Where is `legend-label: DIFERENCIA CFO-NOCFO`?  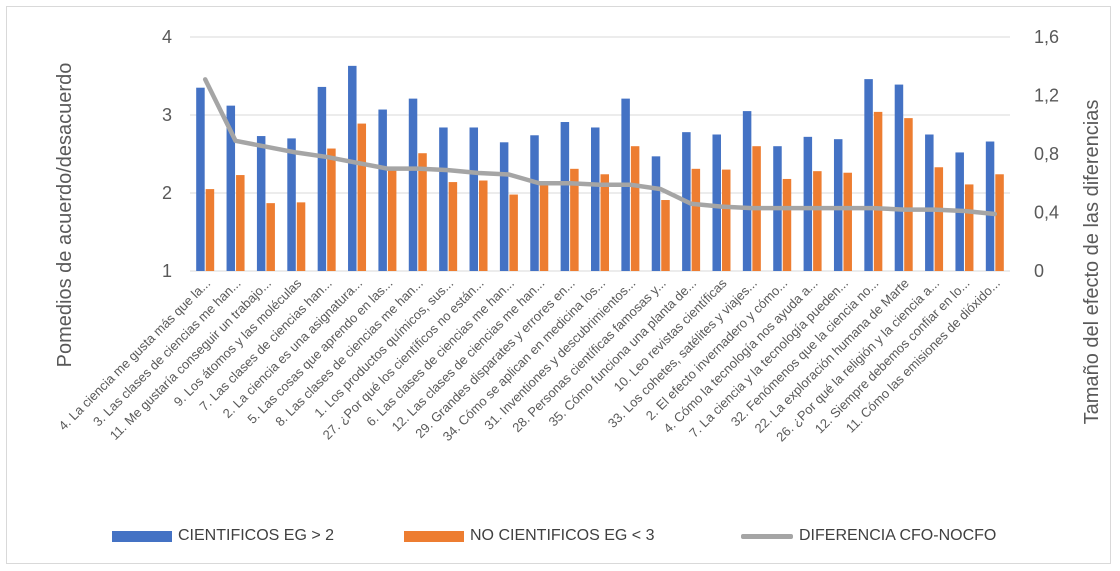 legend-label: DIFERENCIA CFO-NOCFO is located at coordinates (898, 535).